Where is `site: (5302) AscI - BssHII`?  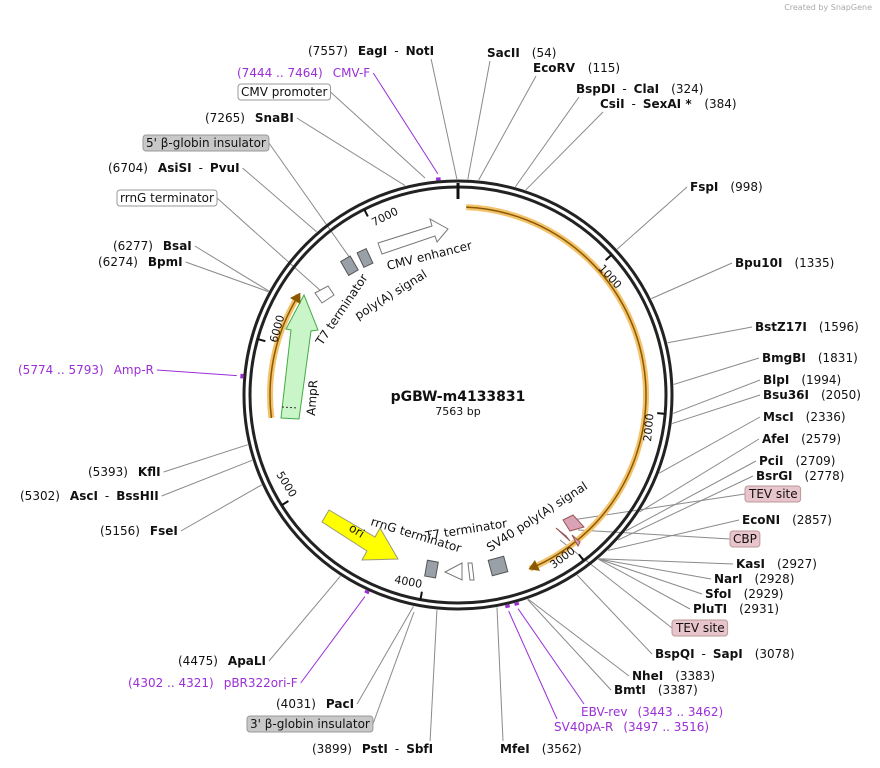
site: (5302) AscI - BssHII is located at coordinates (89, 496).